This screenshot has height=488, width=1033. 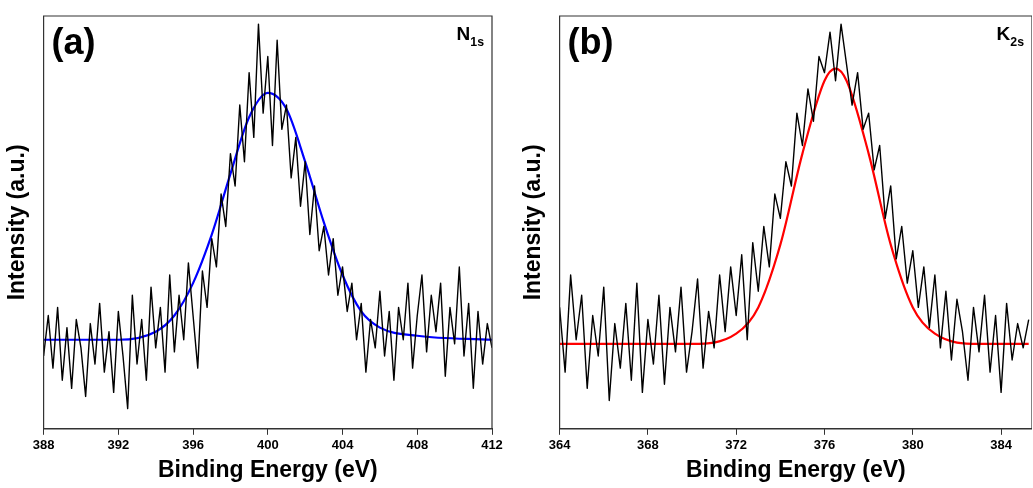 I want to click on x-tick-label: 412, so click(x=492, y=445).